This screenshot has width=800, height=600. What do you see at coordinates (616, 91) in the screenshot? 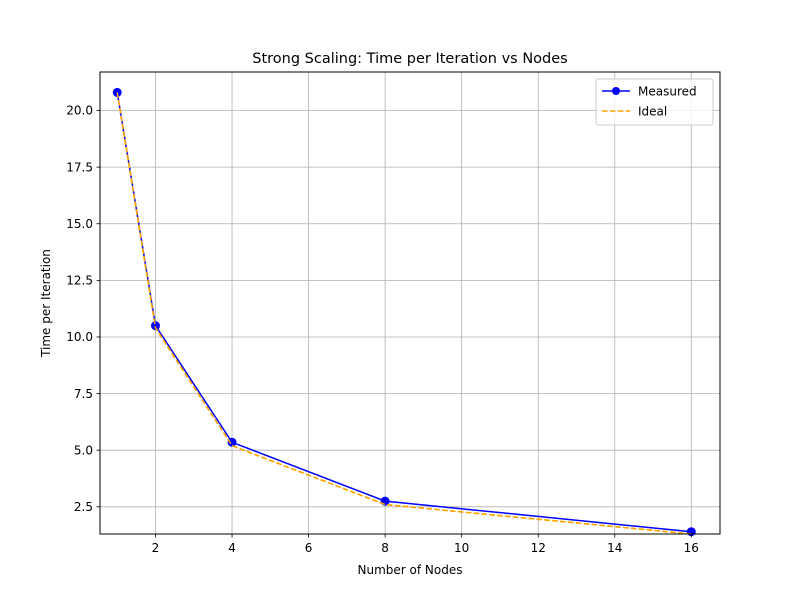
I see `legend-marker-measured` at bounding box center [616, 91].